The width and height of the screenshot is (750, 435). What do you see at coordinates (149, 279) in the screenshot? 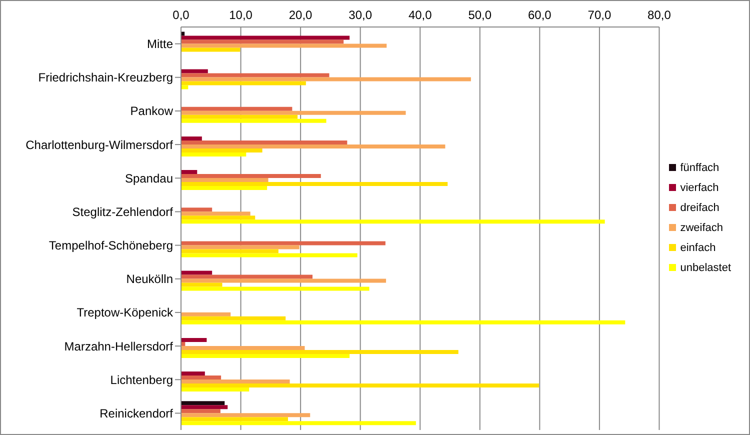
I see `y-tick-label: Neukölln` at bounding box center [149, 279].